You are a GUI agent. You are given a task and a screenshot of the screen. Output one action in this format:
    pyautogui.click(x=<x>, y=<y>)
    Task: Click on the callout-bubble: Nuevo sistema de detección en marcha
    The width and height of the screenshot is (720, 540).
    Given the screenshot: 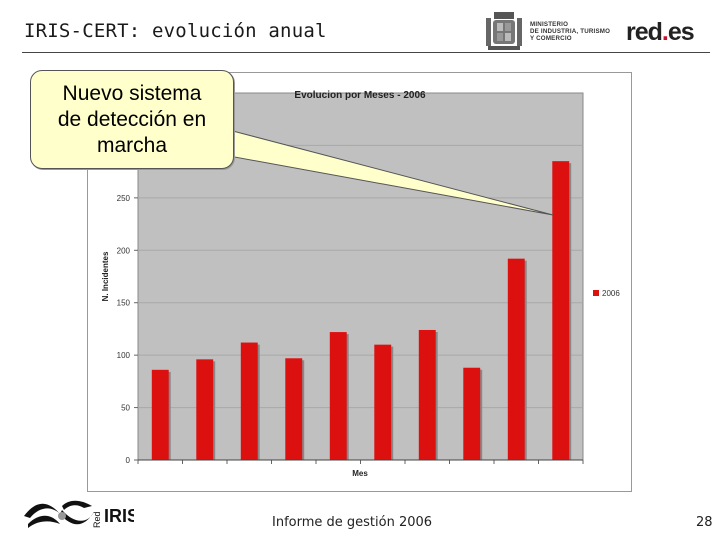 What is the action you would take?
    pyautogui.click(x=132, y=119)
    